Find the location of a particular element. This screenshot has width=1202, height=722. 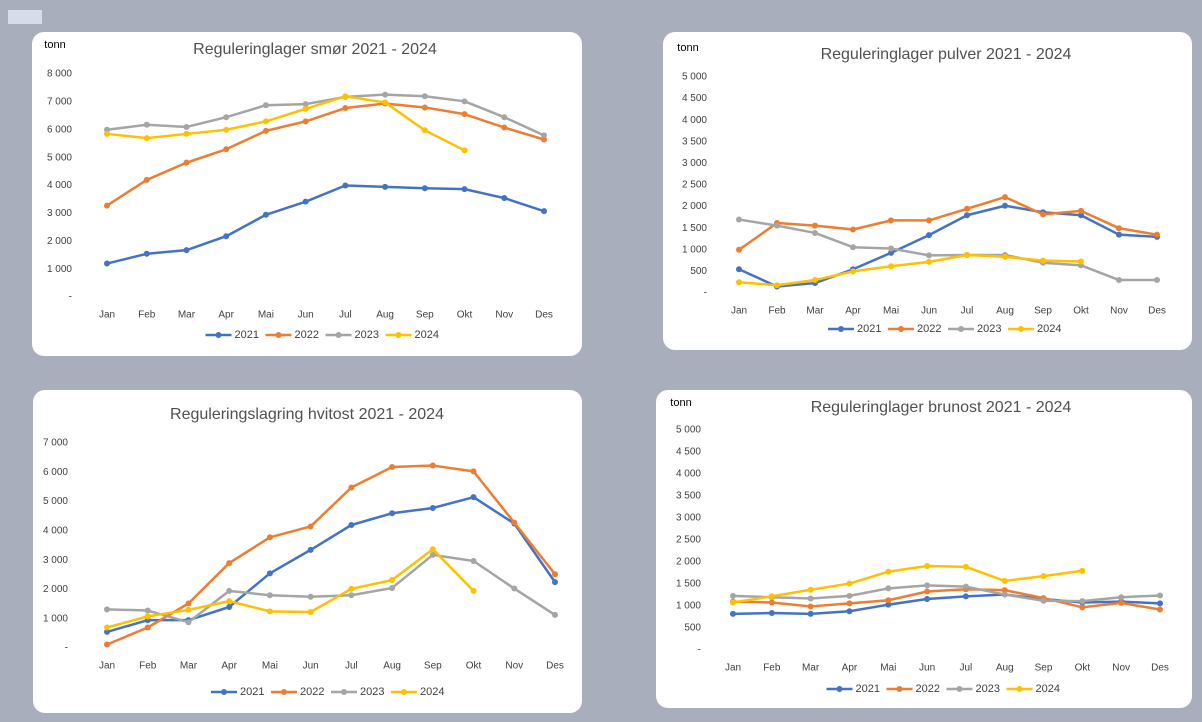

x-tick-label: Feb is located at coordinates (772, 668).